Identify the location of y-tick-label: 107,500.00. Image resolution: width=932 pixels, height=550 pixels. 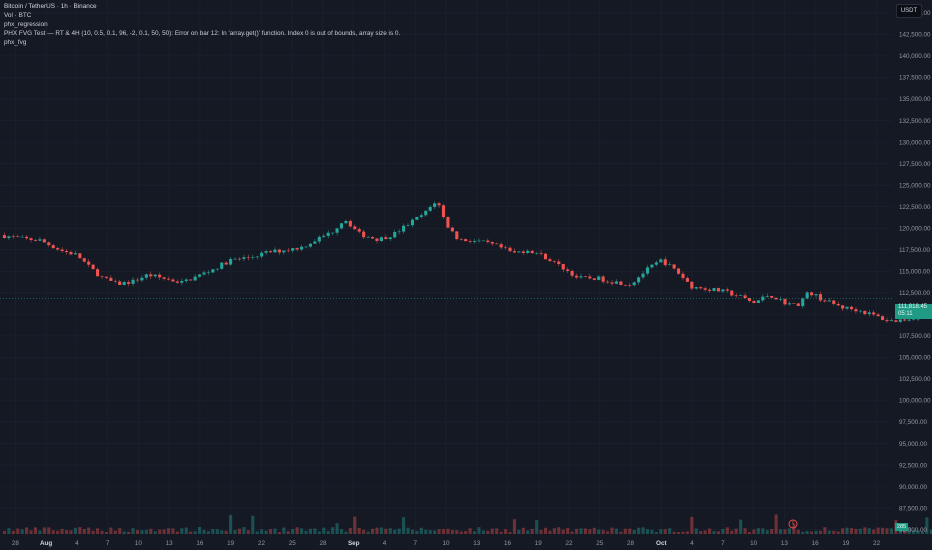
(915, 336).